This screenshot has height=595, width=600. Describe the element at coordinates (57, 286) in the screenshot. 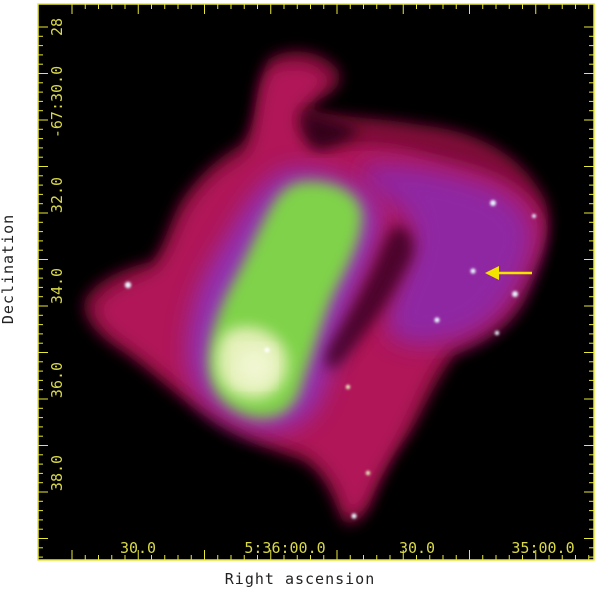

I see `y-tick-label: 34.0` at that location.